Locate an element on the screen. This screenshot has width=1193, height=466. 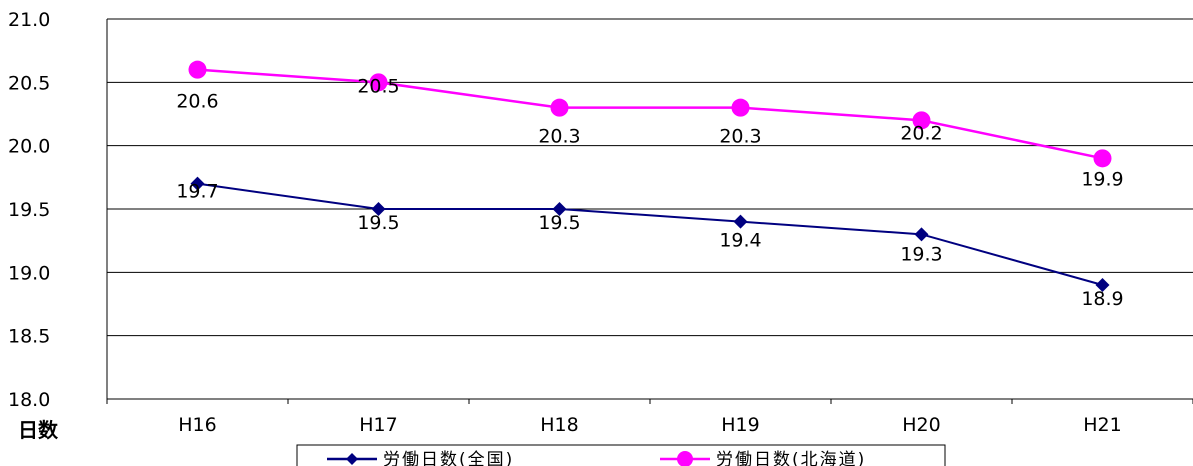
legend: 労働日数(全国) 労働日数(北海道) is located at coordinates (621, 455).